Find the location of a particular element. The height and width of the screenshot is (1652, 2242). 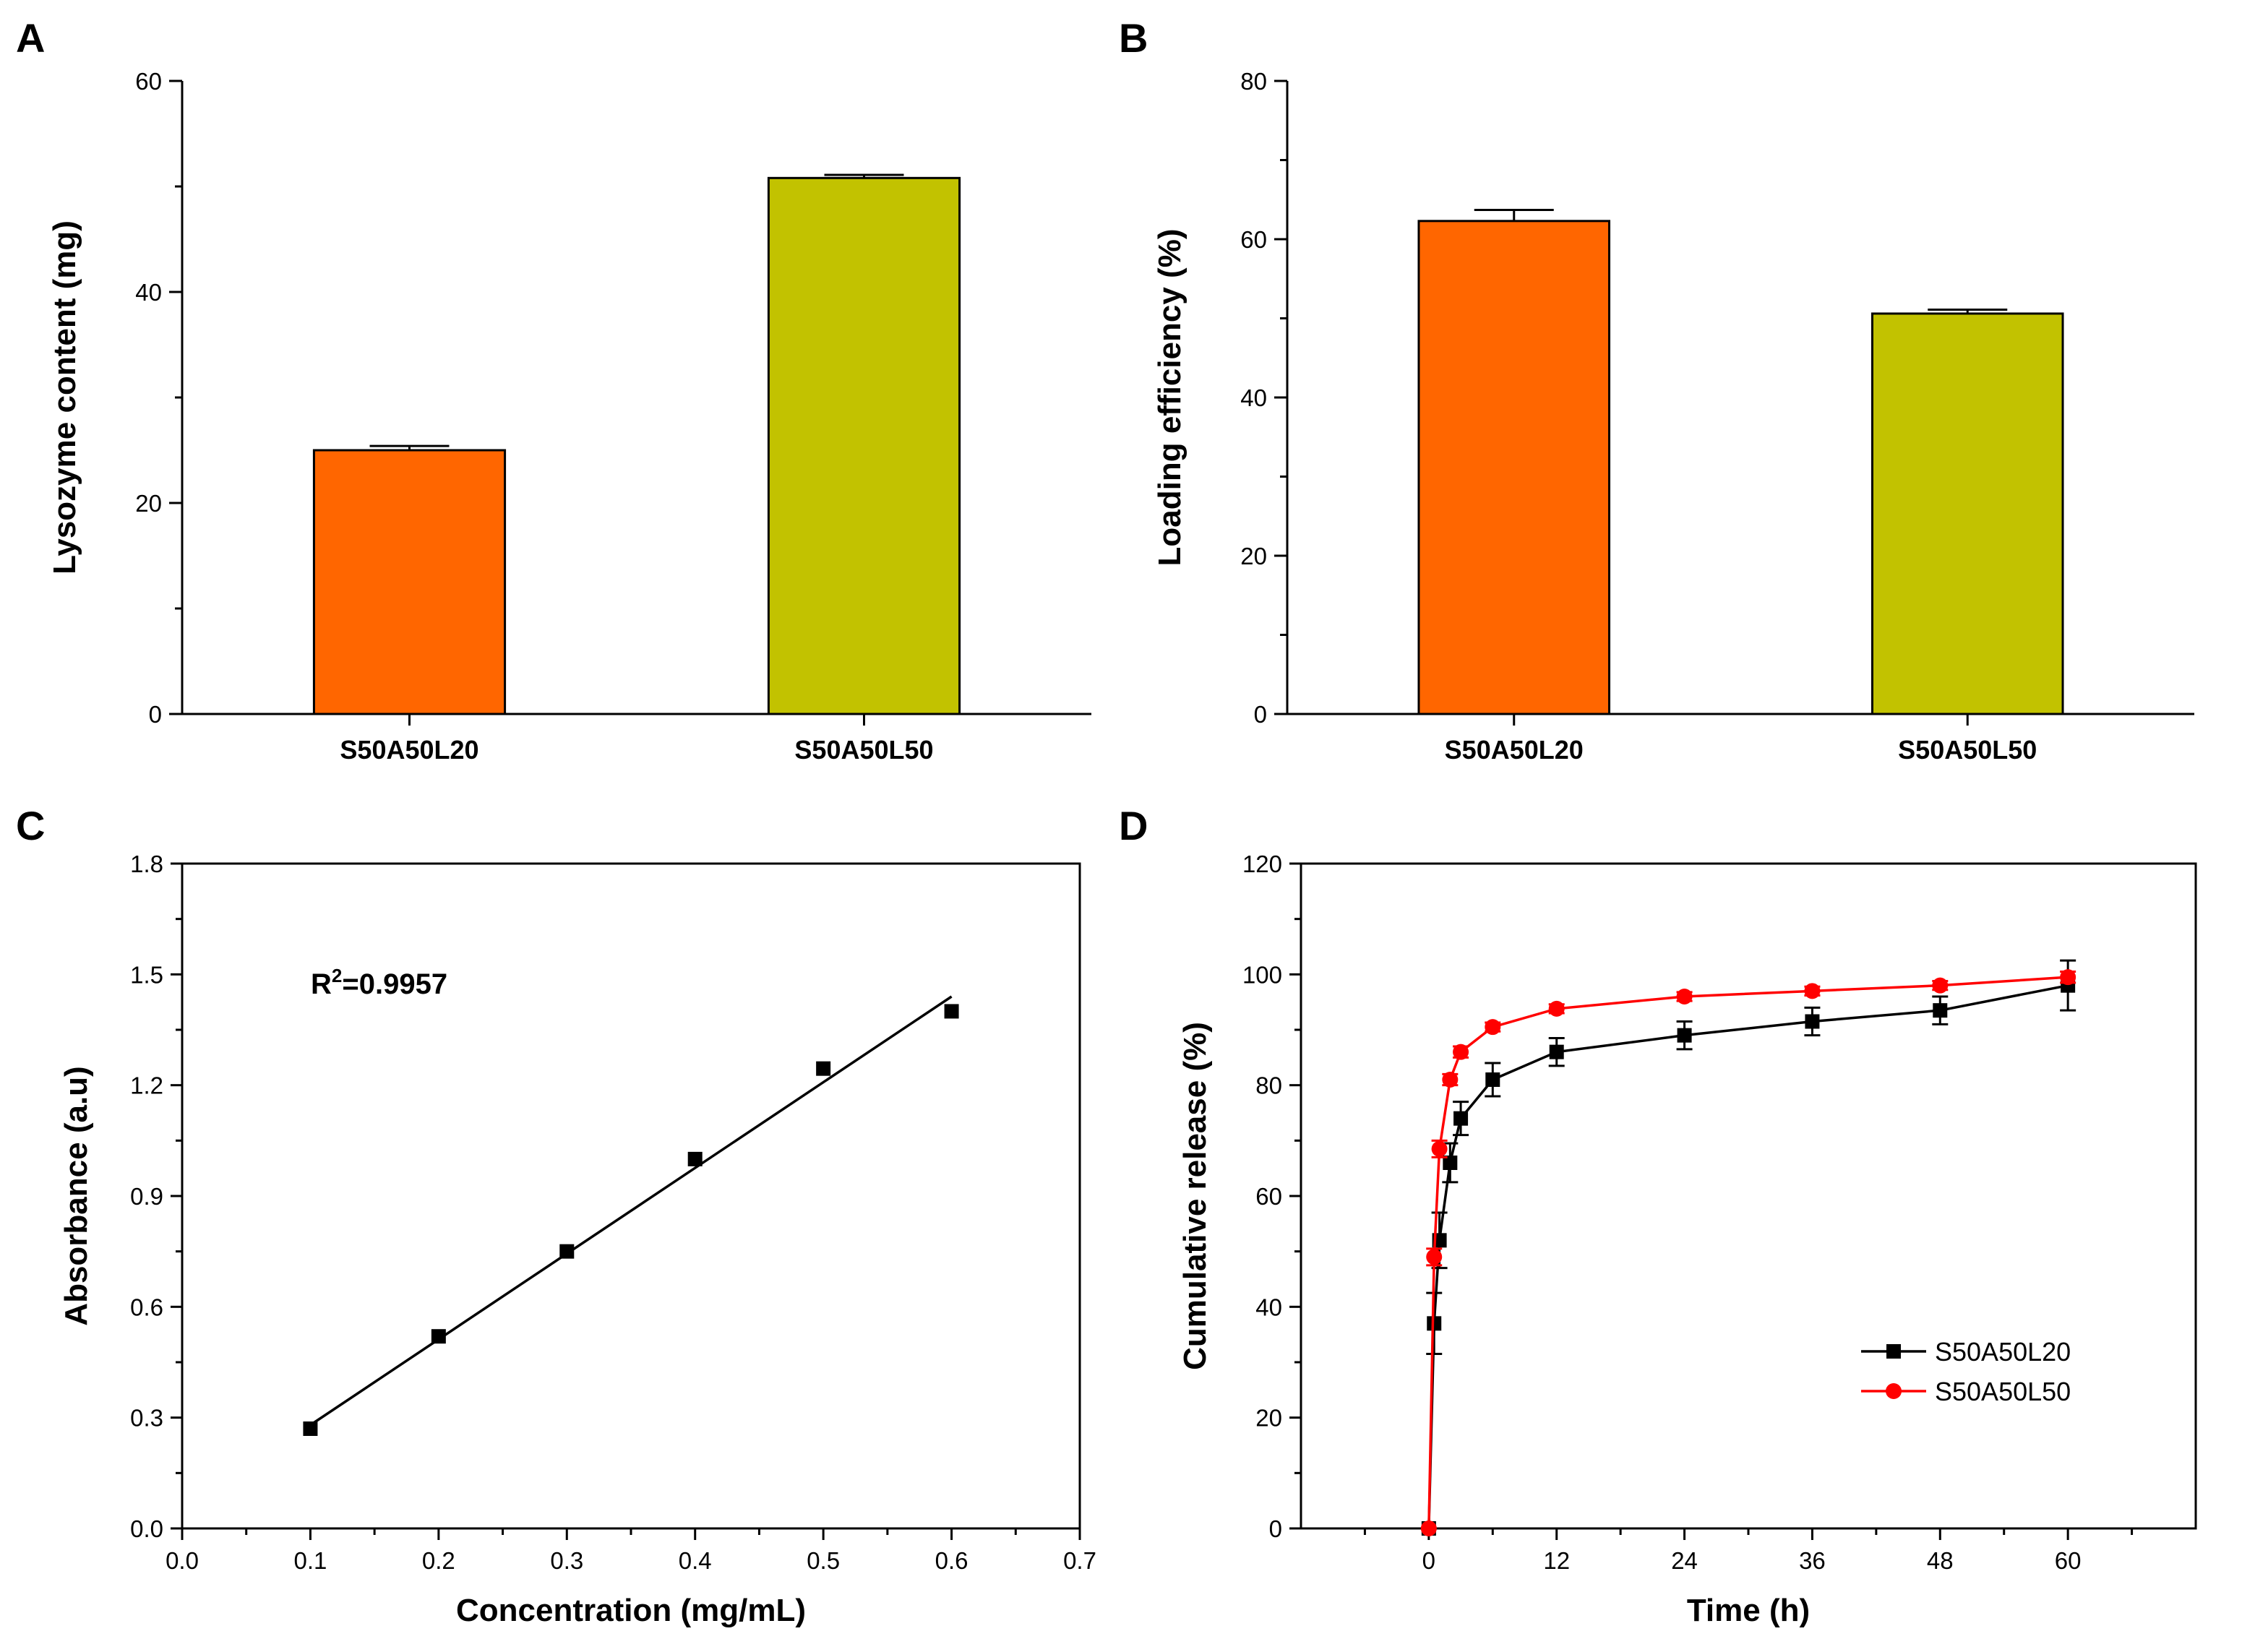

panel-d-legend-s50a50l50-marker is located at coordinates (1894, 1391).